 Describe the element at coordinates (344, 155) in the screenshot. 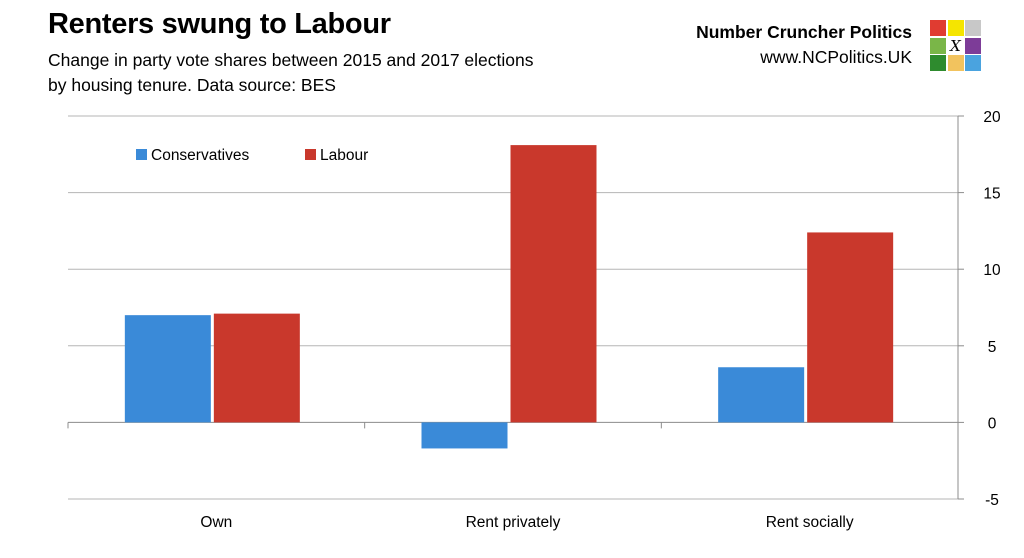

I see `legend-label: Labour` at that location.